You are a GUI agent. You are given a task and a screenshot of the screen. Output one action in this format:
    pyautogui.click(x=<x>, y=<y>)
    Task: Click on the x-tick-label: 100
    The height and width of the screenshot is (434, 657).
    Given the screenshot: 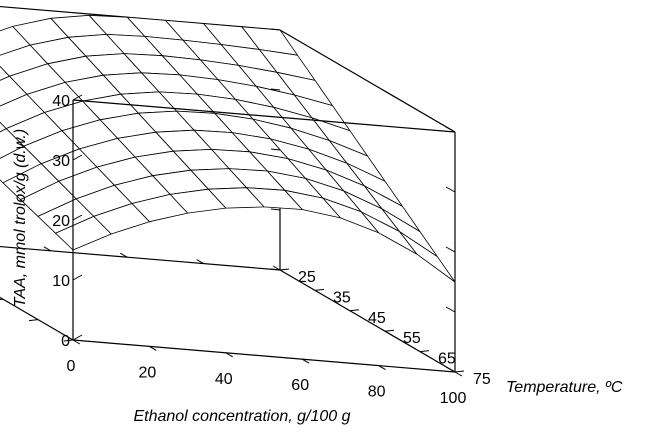 What is the action you would take?
    pyautogui.click(x=453, y=398)
    